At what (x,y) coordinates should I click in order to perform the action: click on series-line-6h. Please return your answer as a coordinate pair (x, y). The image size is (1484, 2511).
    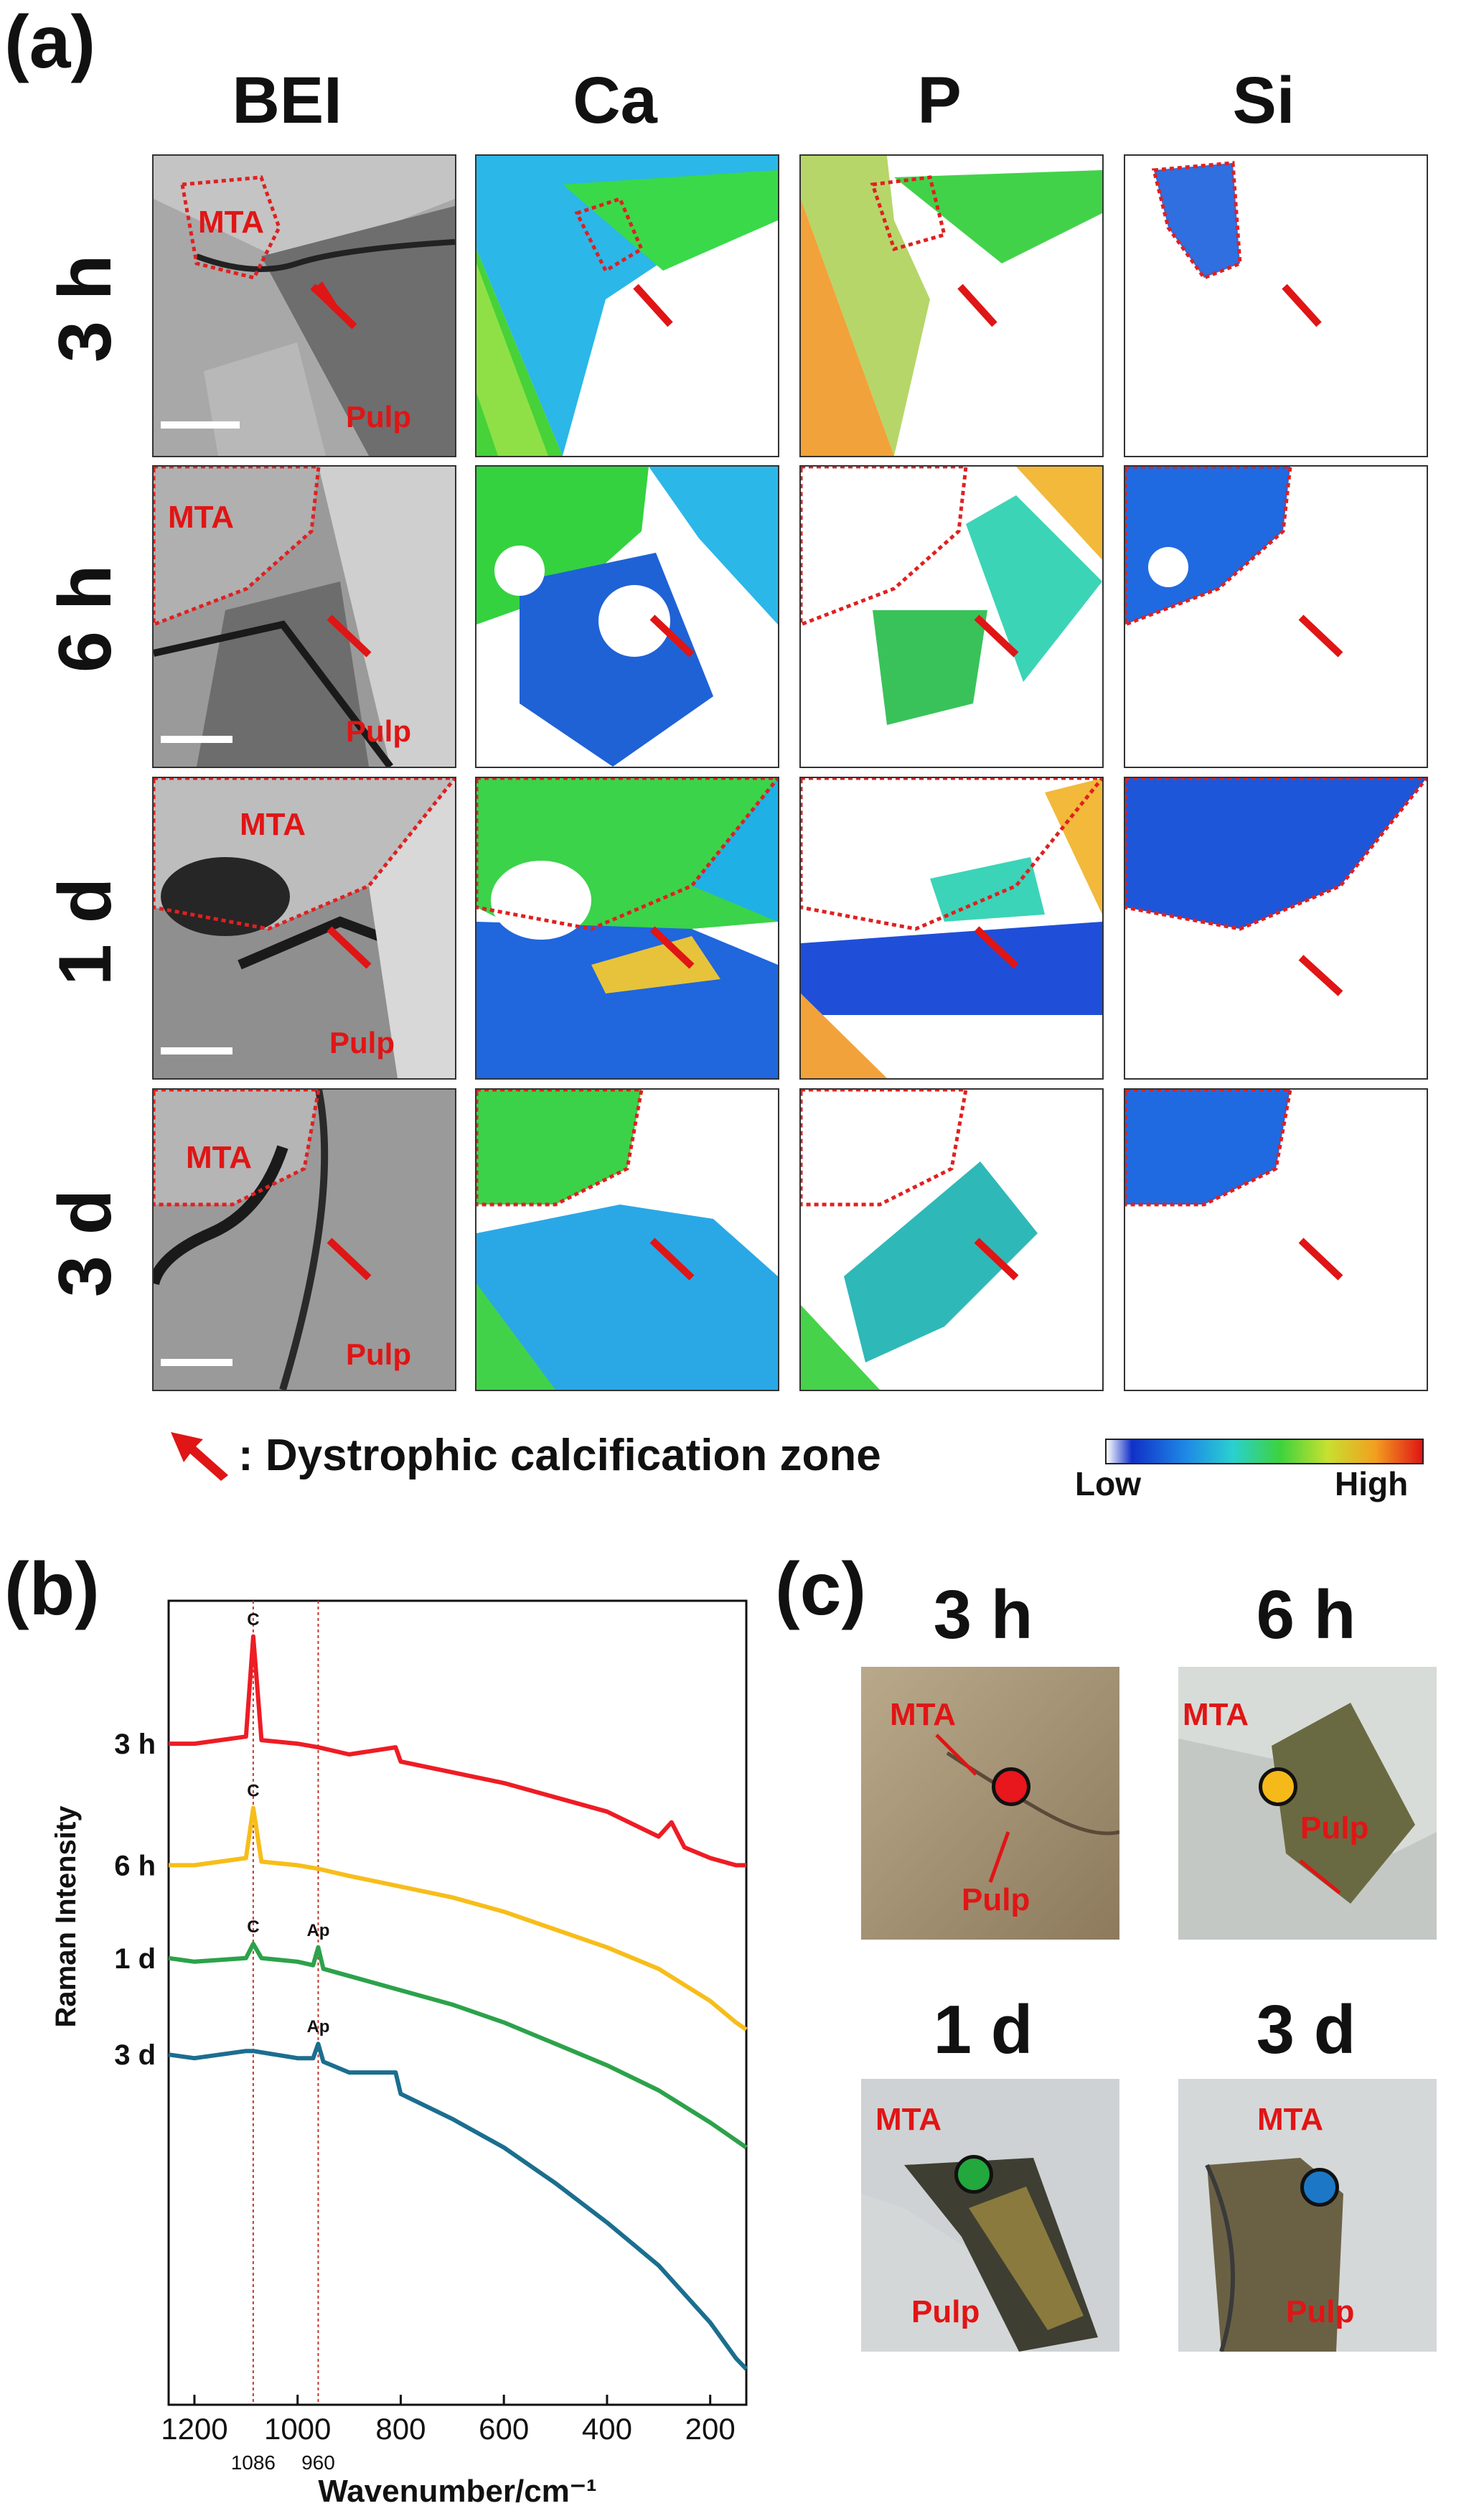
    Looking at the image, I should click on (459, 1918).